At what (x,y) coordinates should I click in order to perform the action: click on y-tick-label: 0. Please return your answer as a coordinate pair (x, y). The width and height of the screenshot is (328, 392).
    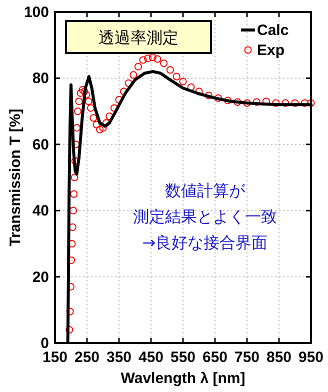
    Looking at the image, I should click on (44, 343).